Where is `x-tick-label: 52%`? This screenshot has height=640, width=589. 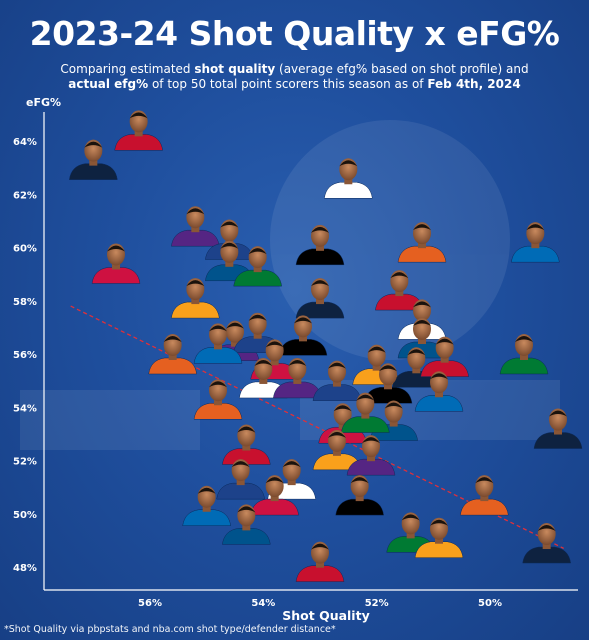
x-tick-label: 52% is located at coordinates (377, 603).